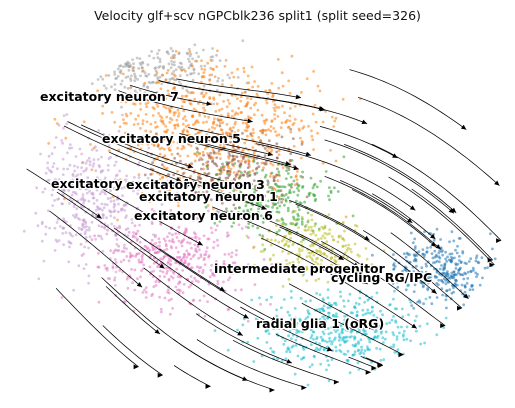  Describe the element at coordinates (203, 215) in the screenshot. I see `cluster-label: excitatory neuron 6` at that location.